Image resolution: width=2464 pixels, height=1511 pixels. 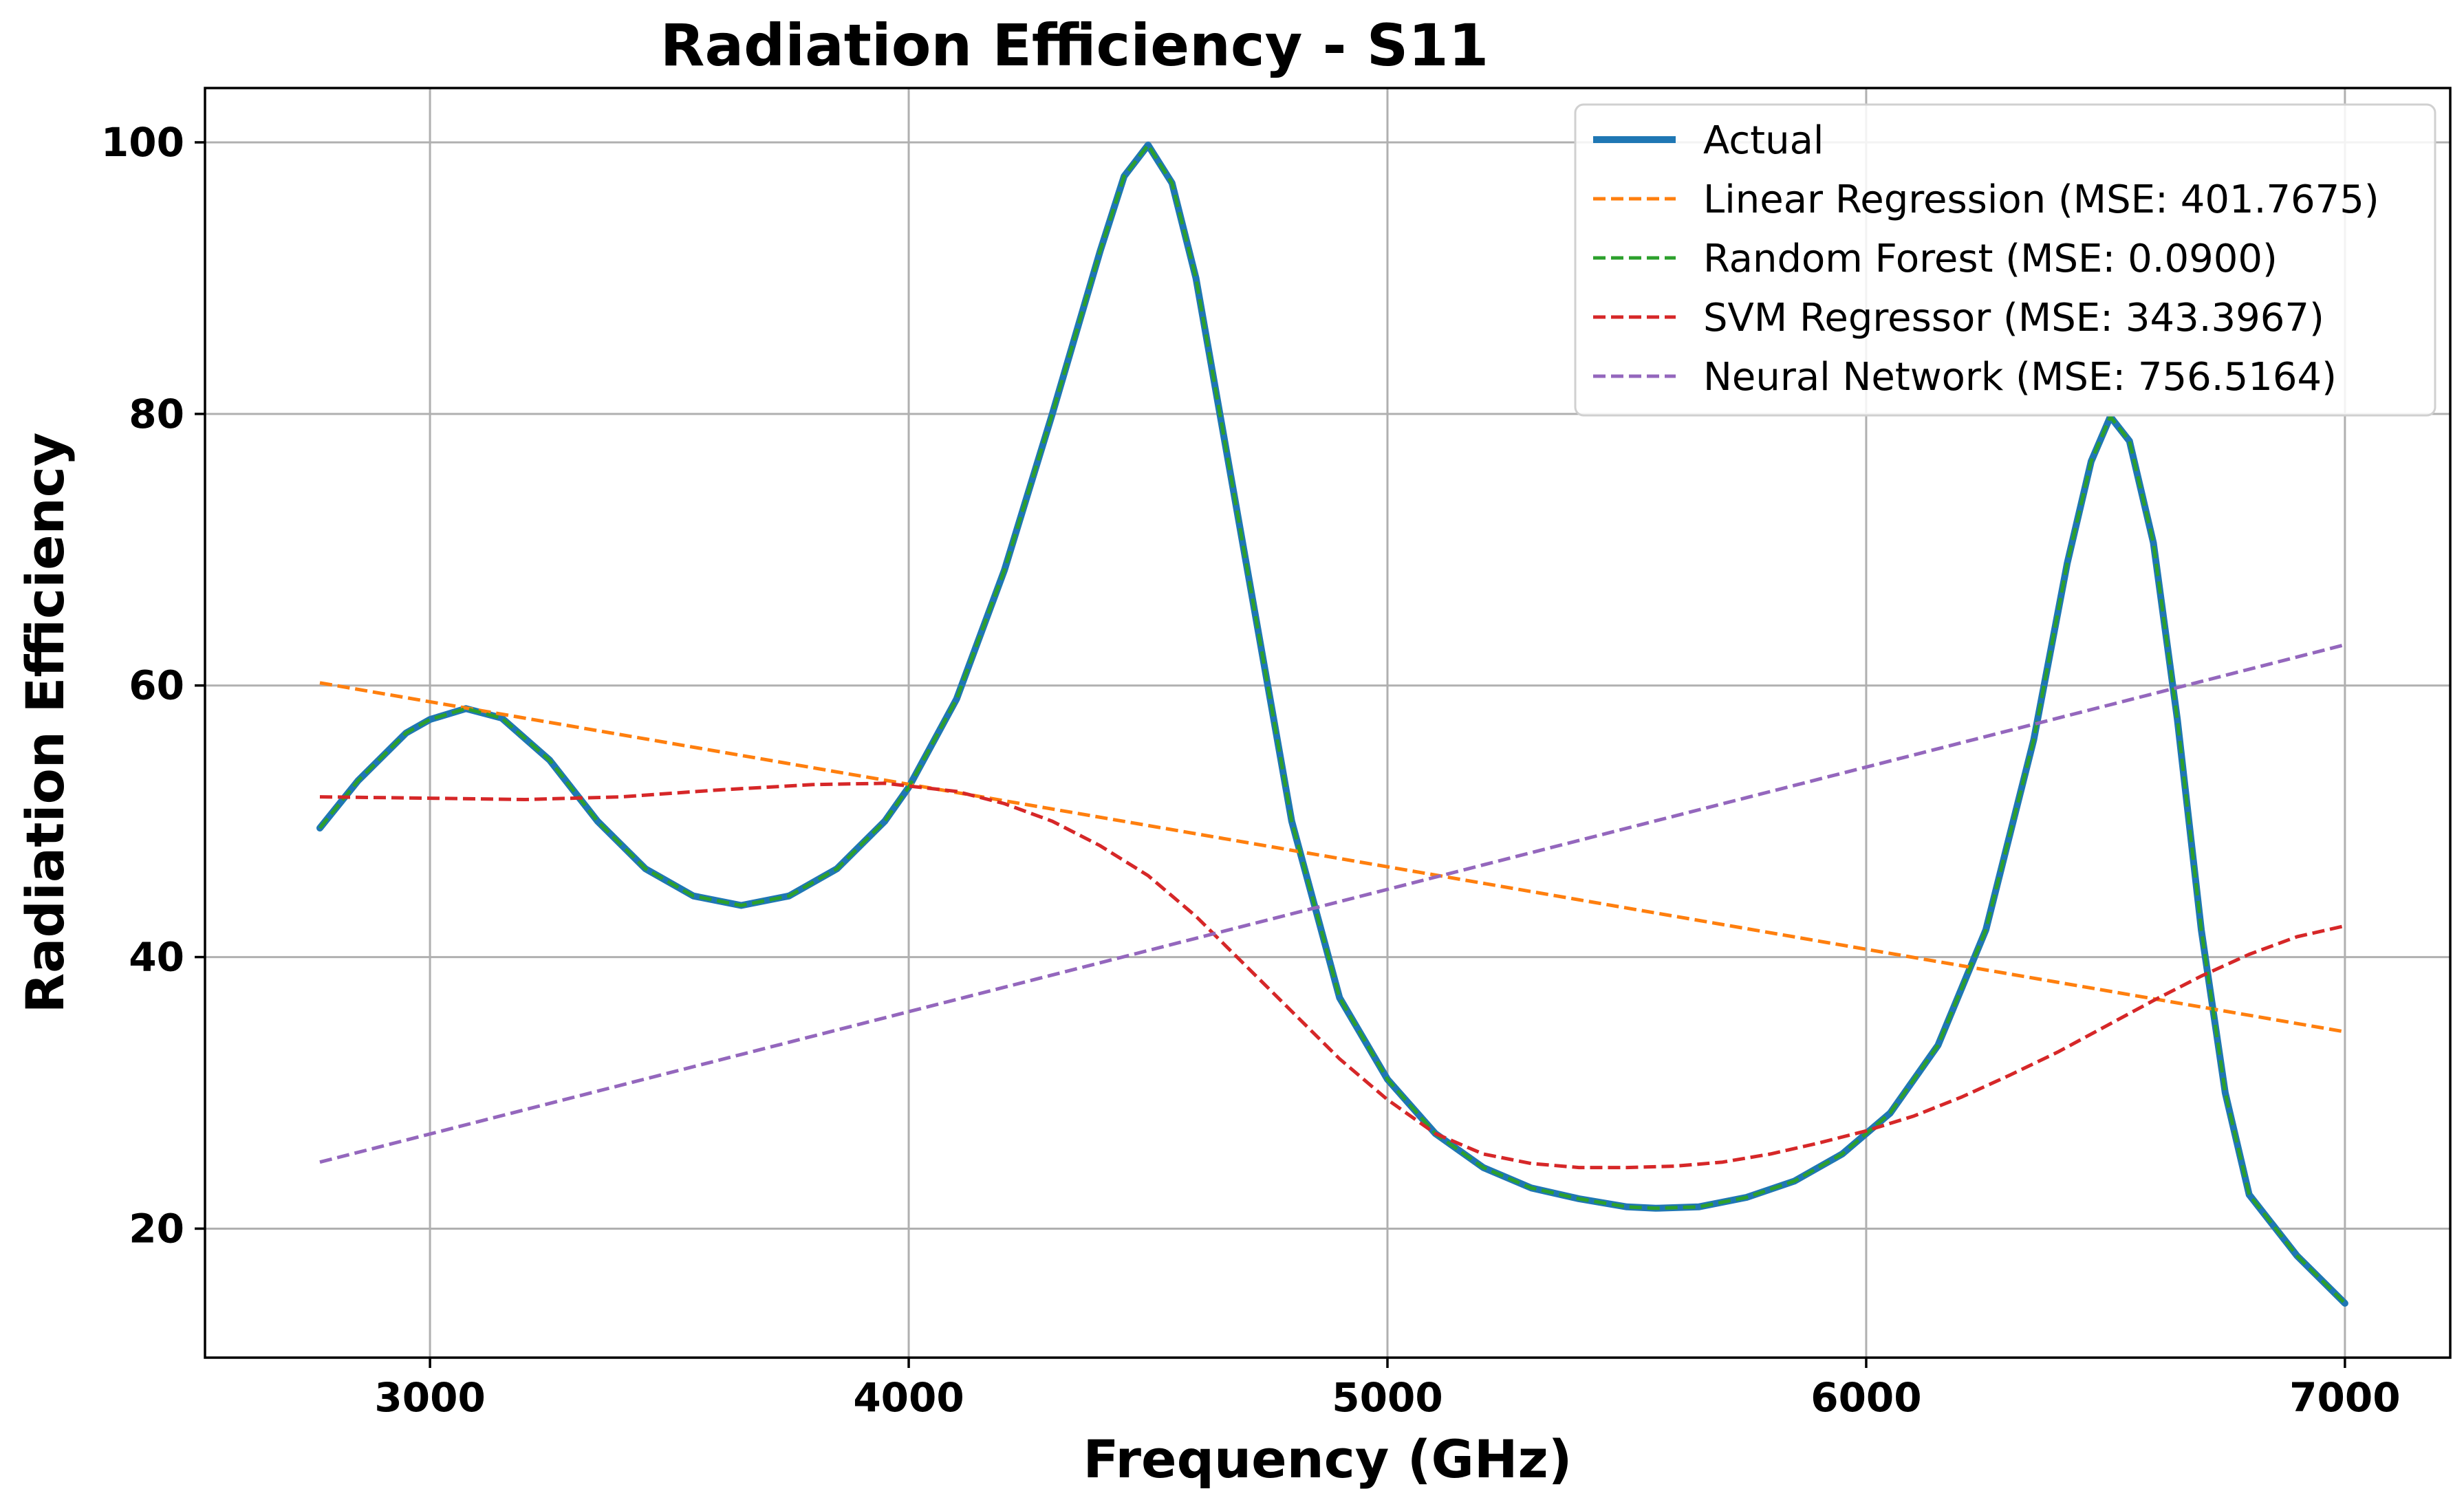 I want to click on x-tick-label: 3000, so click(x=429, y=1397).